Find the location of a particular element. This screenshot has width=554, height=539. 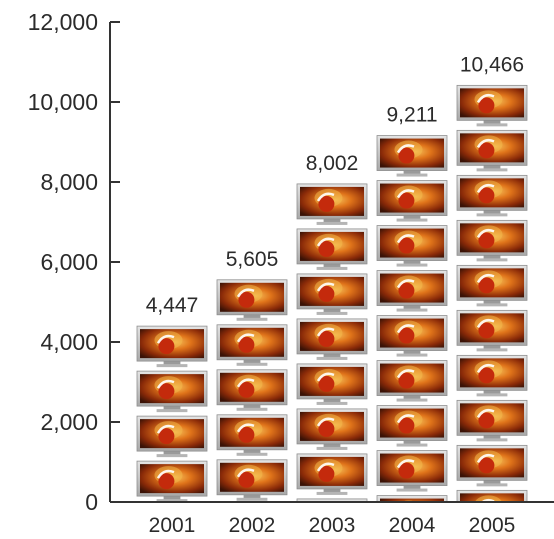

bar-2001 is located at coordinates (172, 413).